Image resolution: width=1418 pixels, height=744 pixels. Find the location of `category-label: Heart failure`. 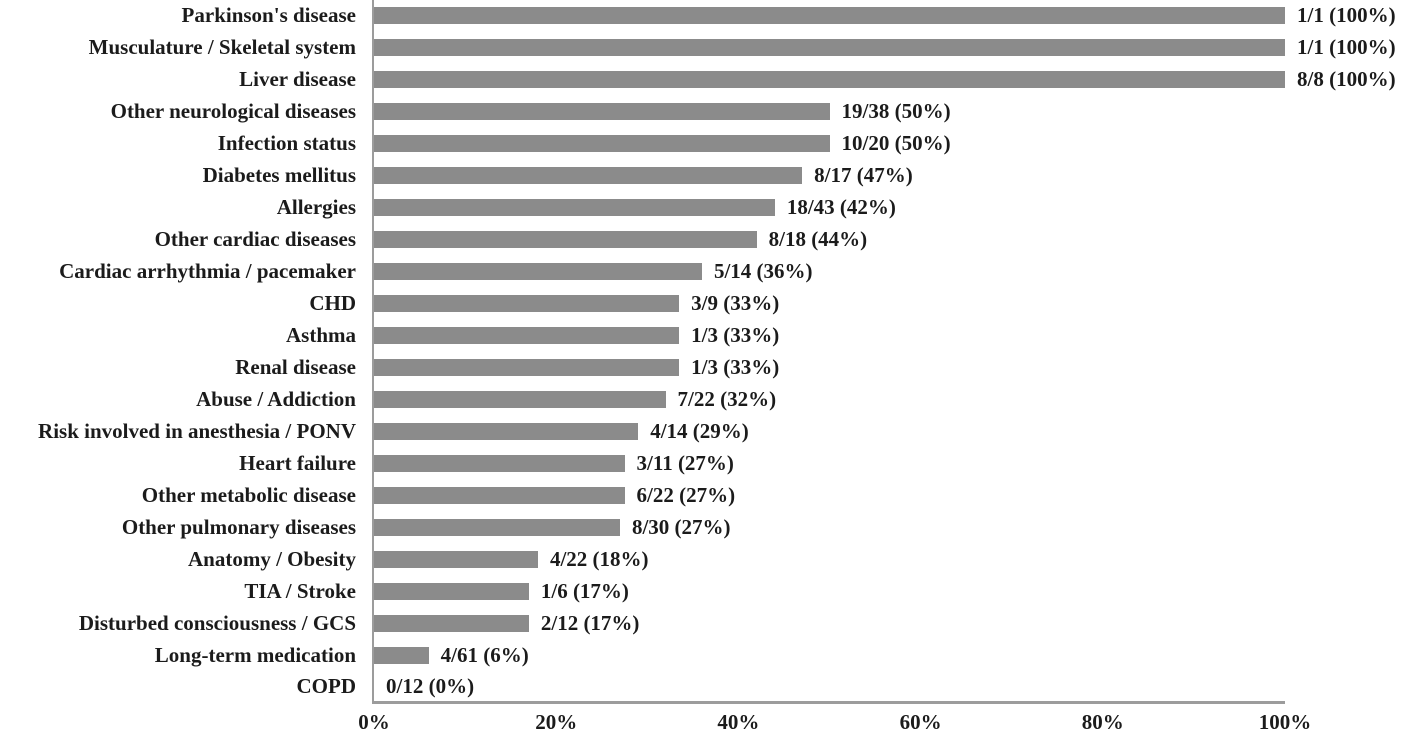

category-label: Heart failure is located at coordinates (297, 462).